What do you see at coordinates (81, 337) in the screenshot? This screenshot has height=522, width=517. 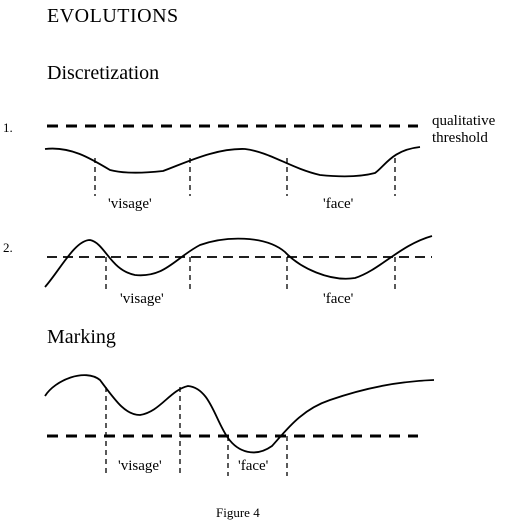 I see `marking-heading: Marking` at bounding box center [81, 337].